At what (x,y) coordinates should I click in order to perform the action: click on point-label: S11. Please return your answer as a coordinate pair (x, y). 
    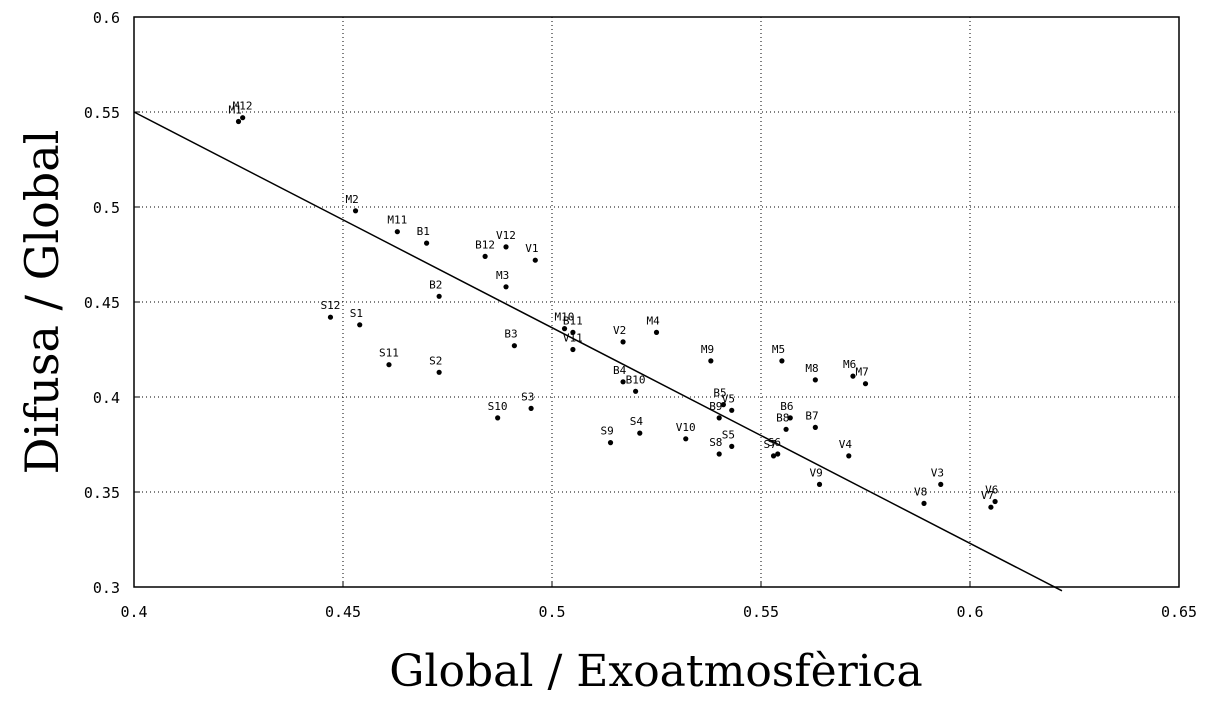
    Looking at the image, I should click on (389, 353).